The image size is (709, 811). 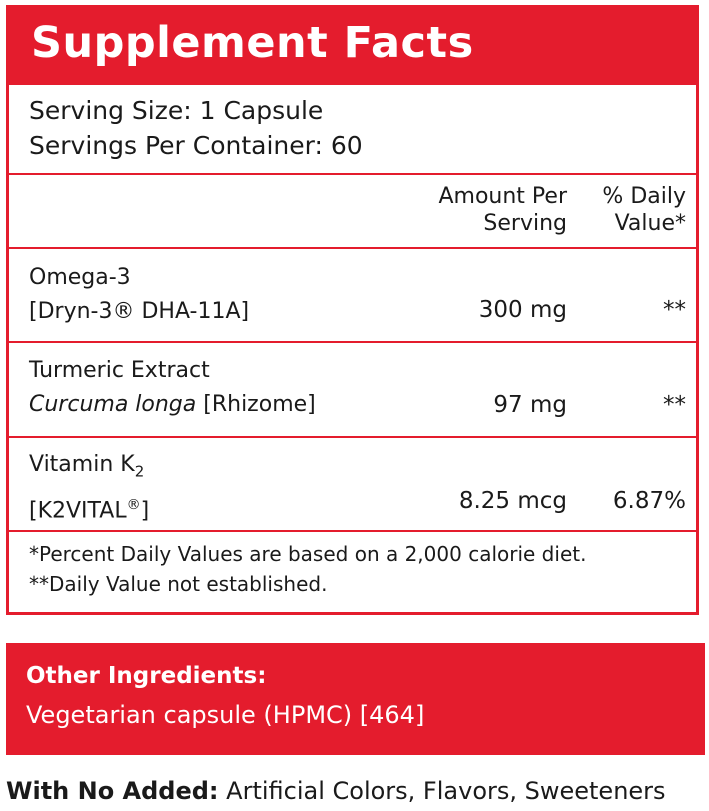 What do you see at coordinates (80, 277) in the screenshot?
I see `ingredient-name: Omega-3` at bounding box center [80, 277].